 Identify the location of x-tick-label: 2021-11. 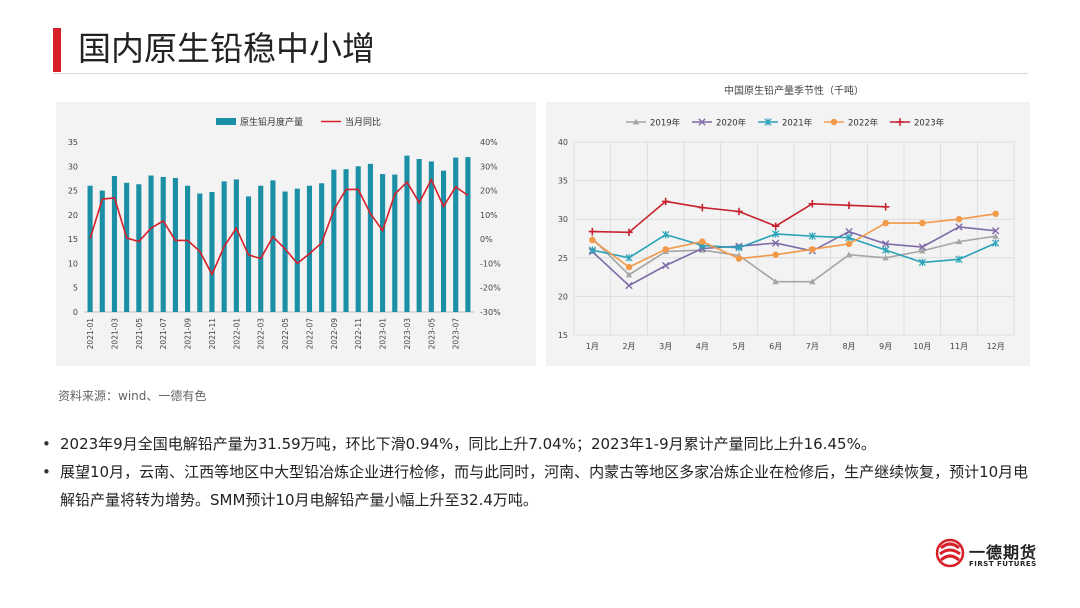
(212, 334).